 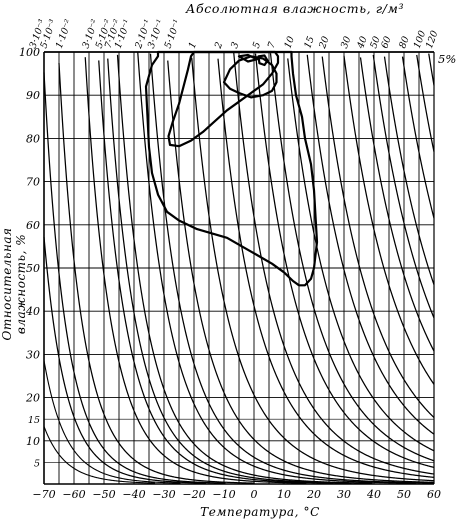 What do you see at coordinates (257, 45) in the screenshot?
I see `absolute-humidity-label: 5` at bounding box center [257, 45].